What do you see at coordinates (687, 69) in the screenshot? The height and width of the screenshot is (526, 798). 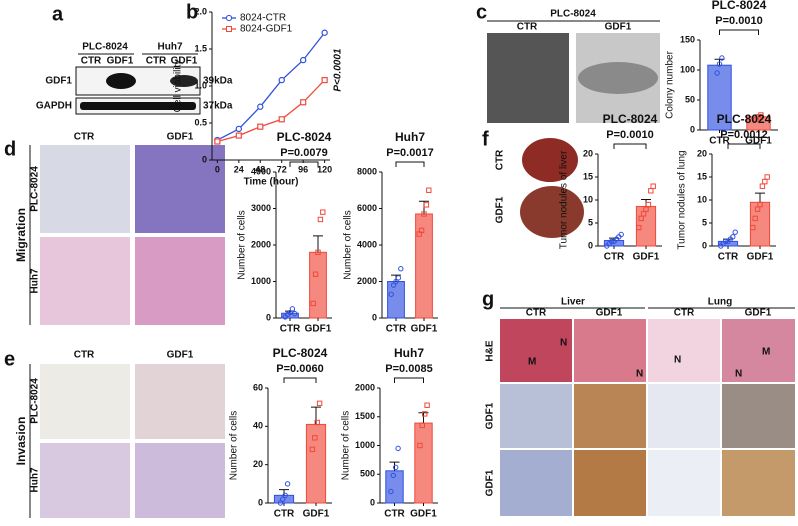 I see `y-tick-label: 100` at bounding box center [687, 69].